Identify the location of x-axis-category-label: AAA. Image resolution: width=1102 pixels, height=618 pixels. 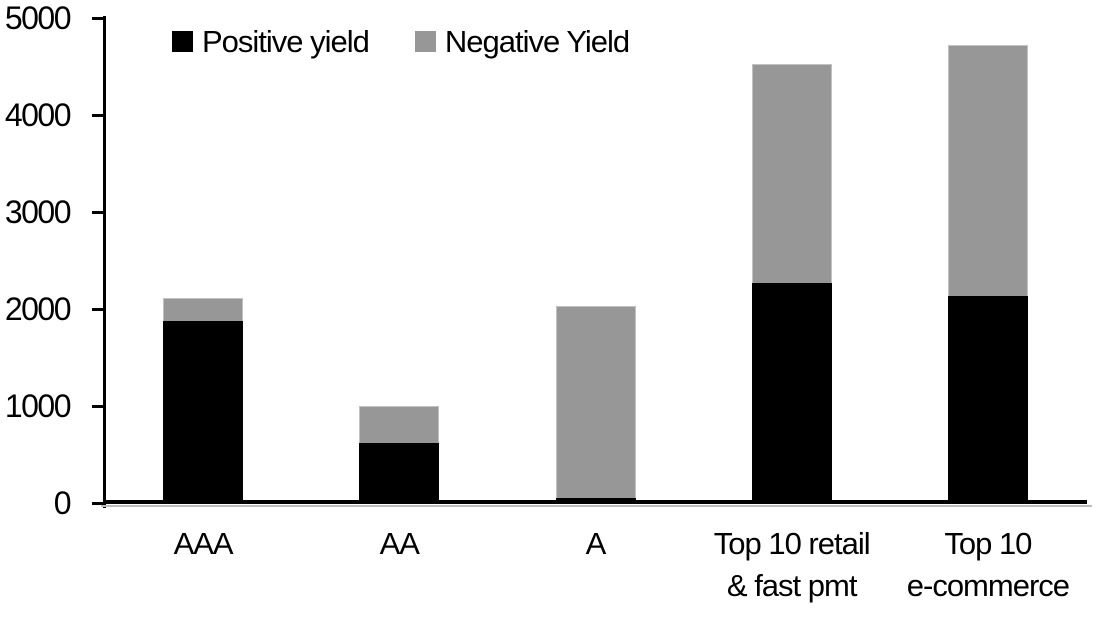
(203, 543).